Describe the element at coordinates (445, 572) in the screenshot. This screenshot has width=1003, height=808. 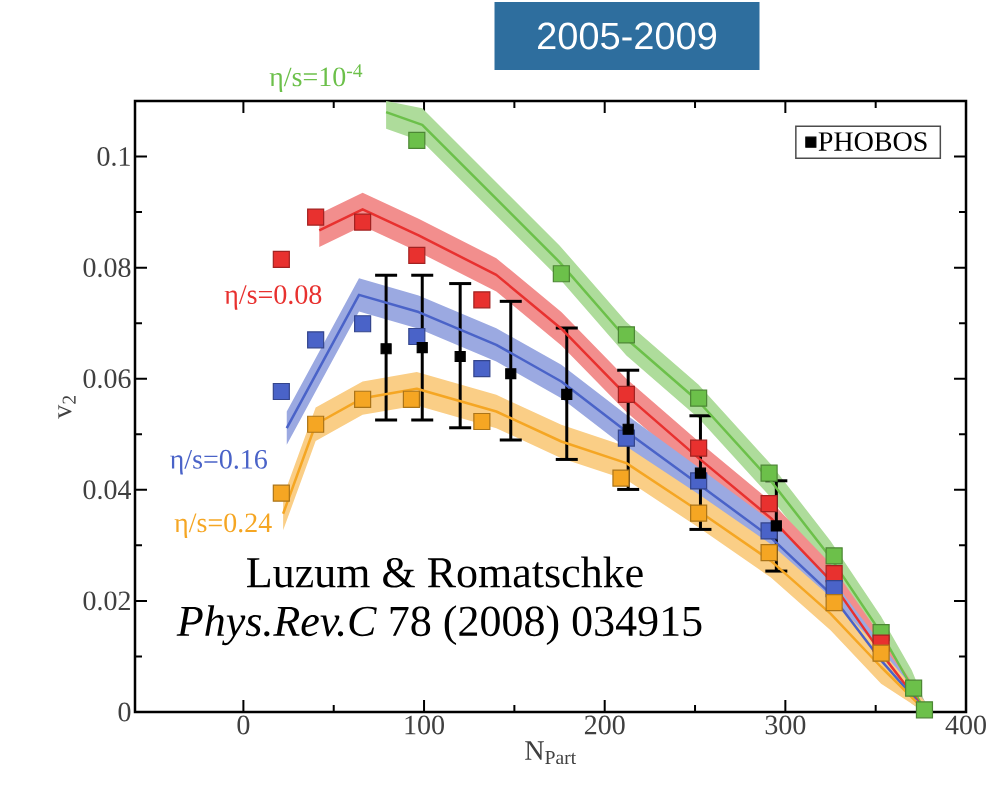
I see `annotation: Luzum & Romatschke` at that location.